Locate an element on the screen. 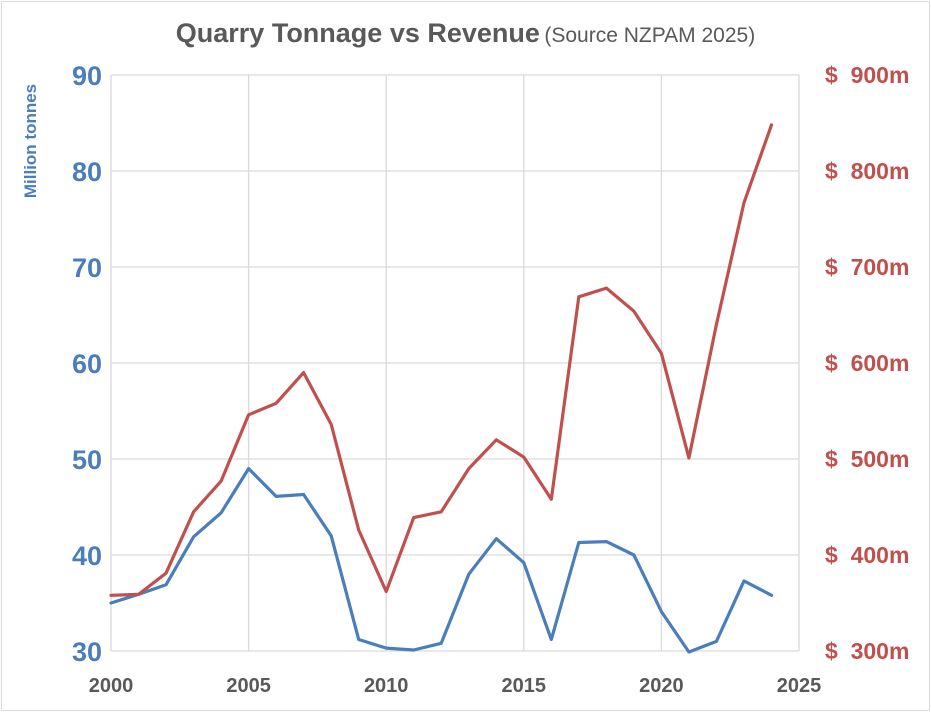  x-tick-label: 2015 is located at coordinates (524, 686).